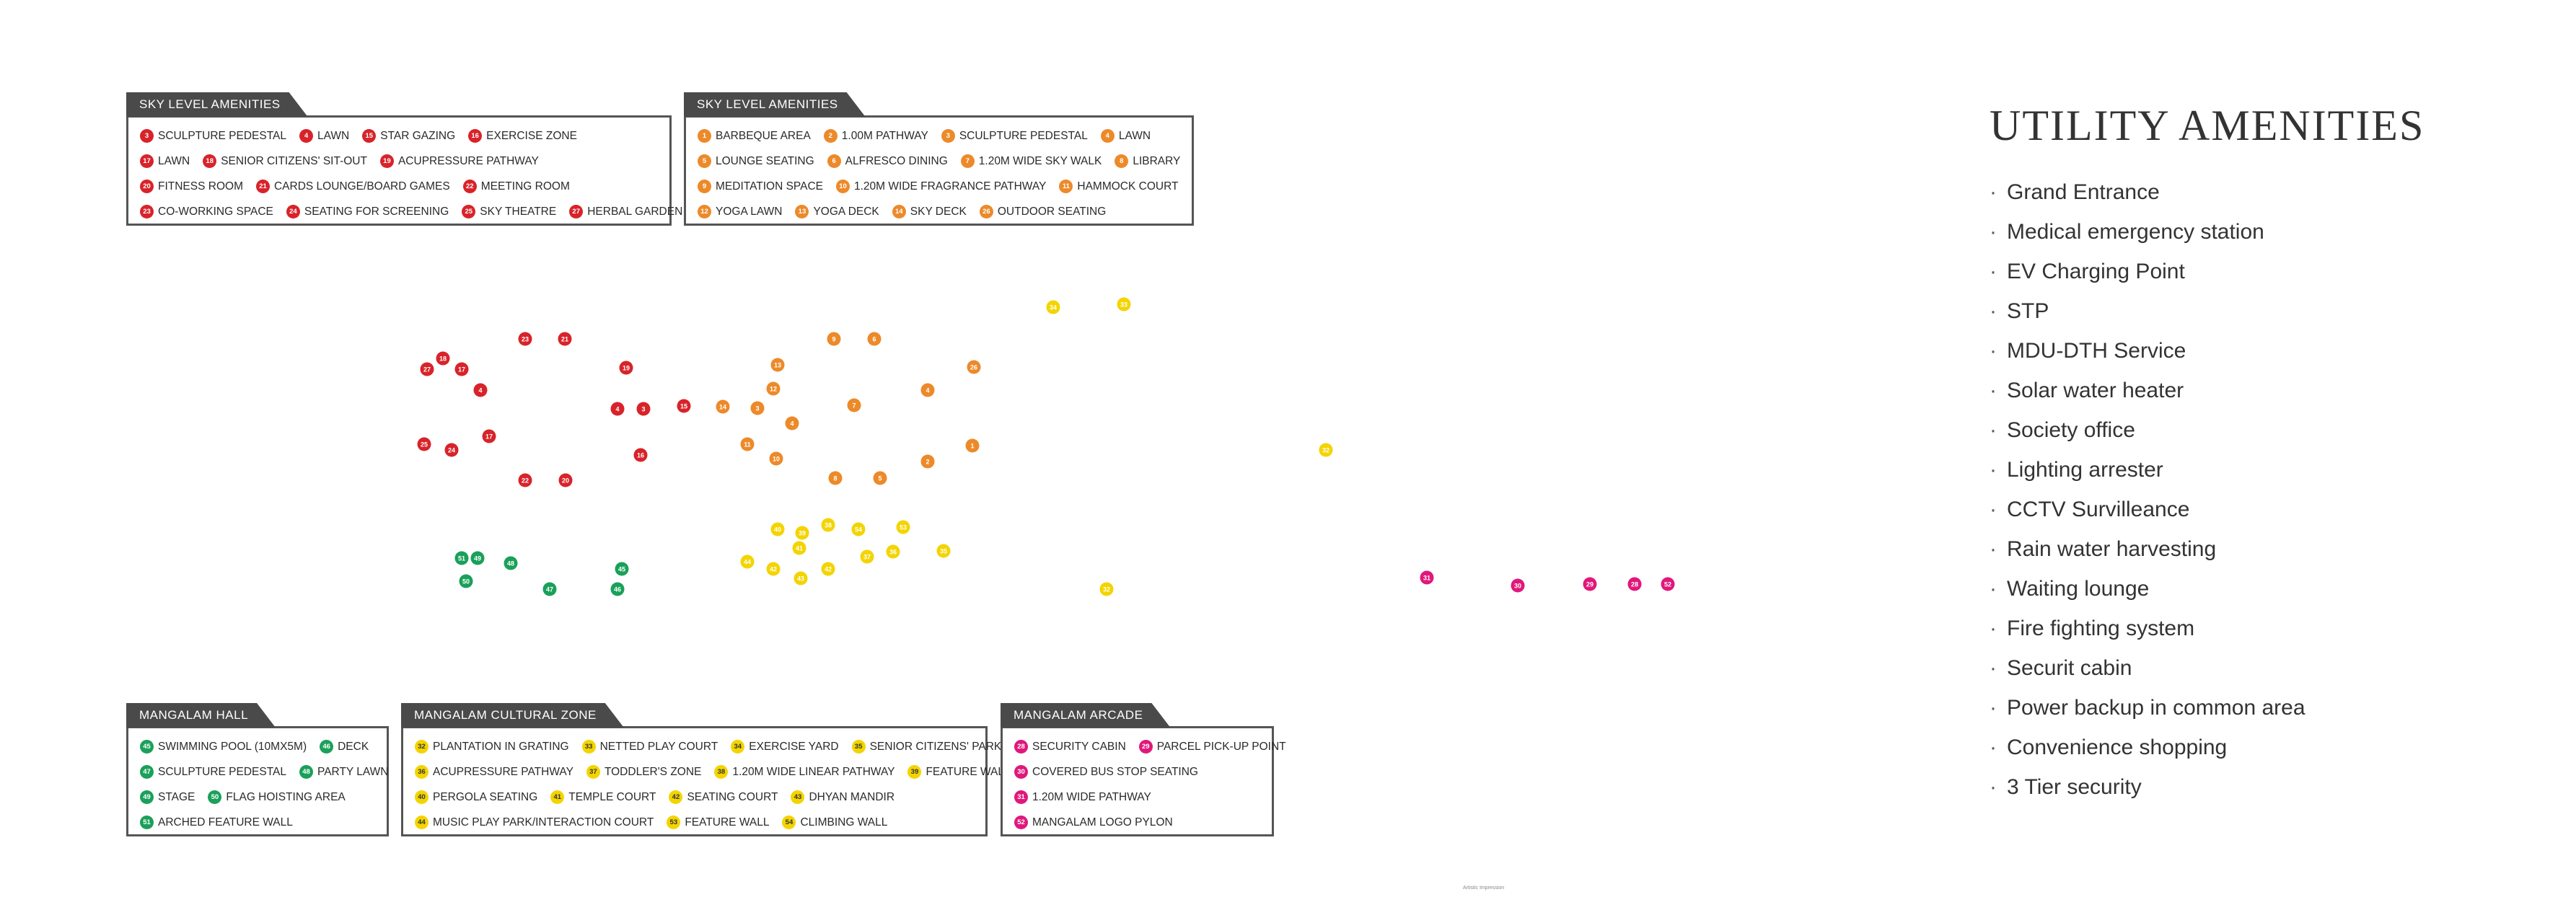 This screenshot has height=910, width=2576. What do you see at coordinates (2095, 390) in the screenshot?
I see `utility-item-label: Solar water heater` at bounding box center [2095, 390].